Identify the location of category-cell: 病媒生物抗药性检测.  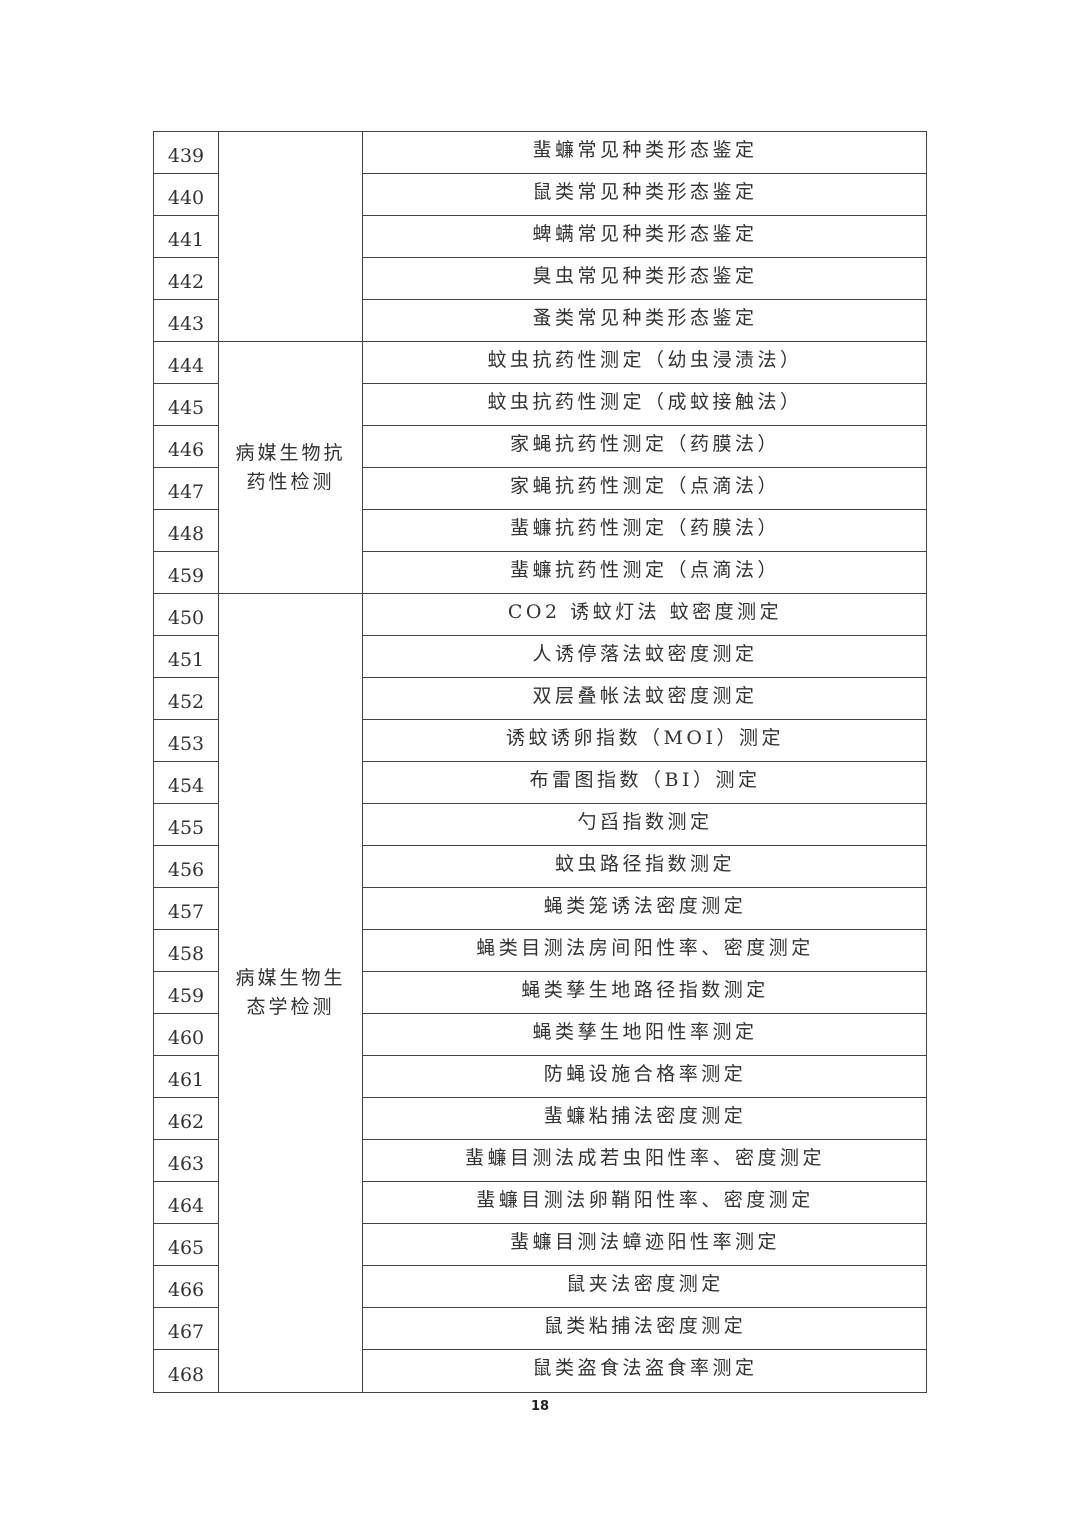
(291, 468).